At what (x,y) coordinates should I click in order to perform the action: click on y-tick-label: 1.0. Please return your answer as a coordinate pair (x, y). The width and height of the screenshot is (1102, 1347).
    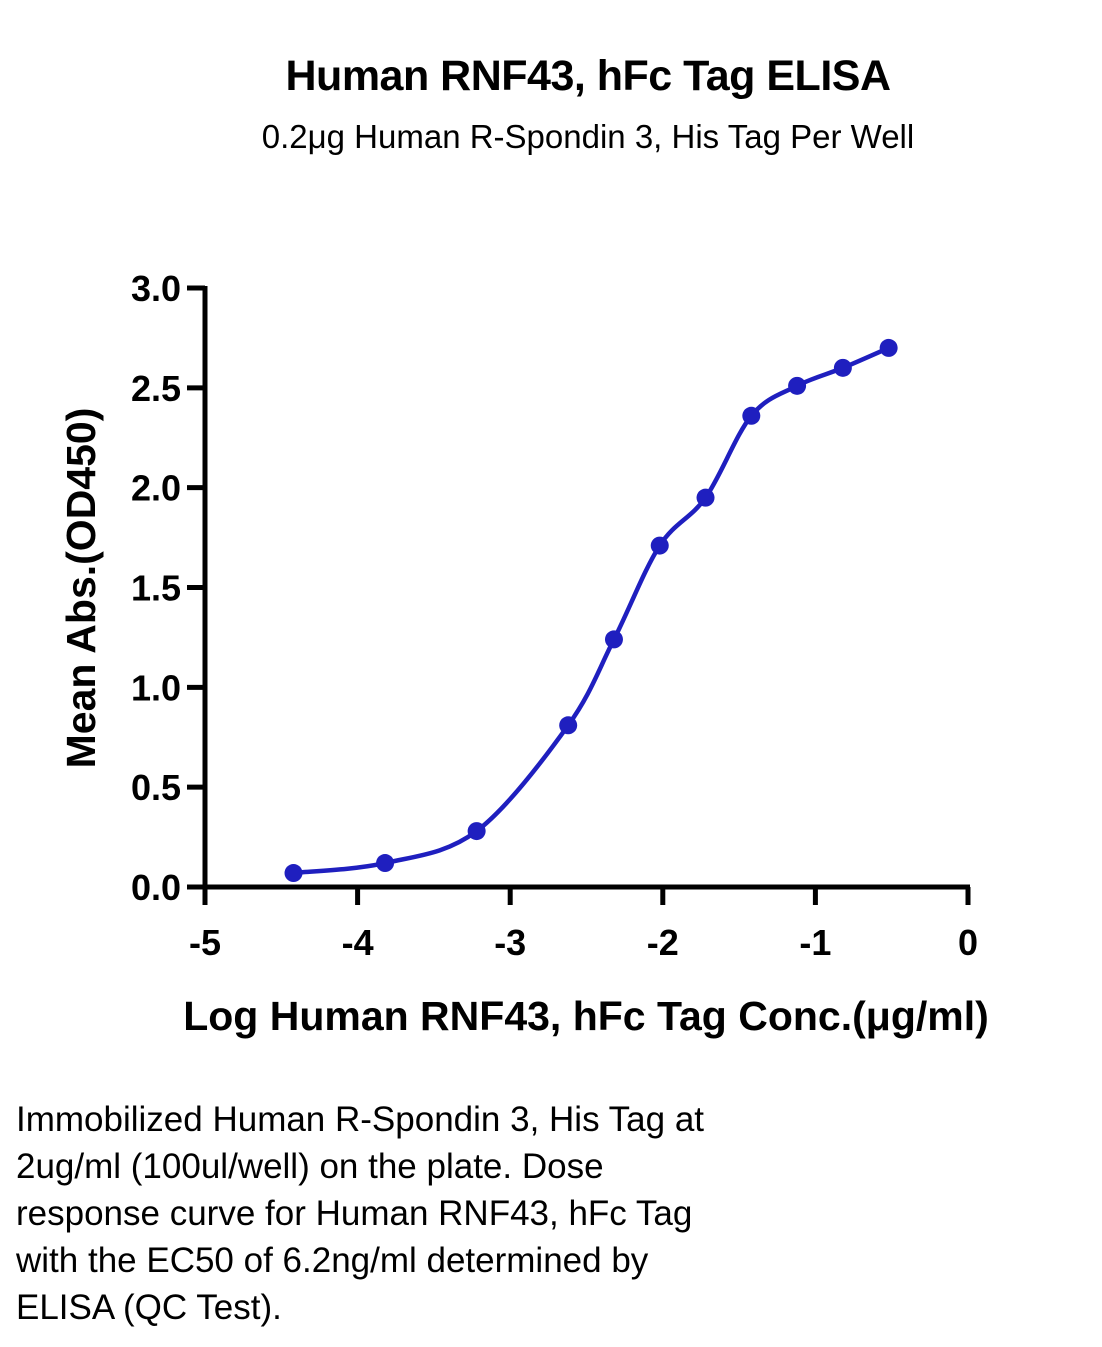
    Looking at the image, I should click on (156, 687).